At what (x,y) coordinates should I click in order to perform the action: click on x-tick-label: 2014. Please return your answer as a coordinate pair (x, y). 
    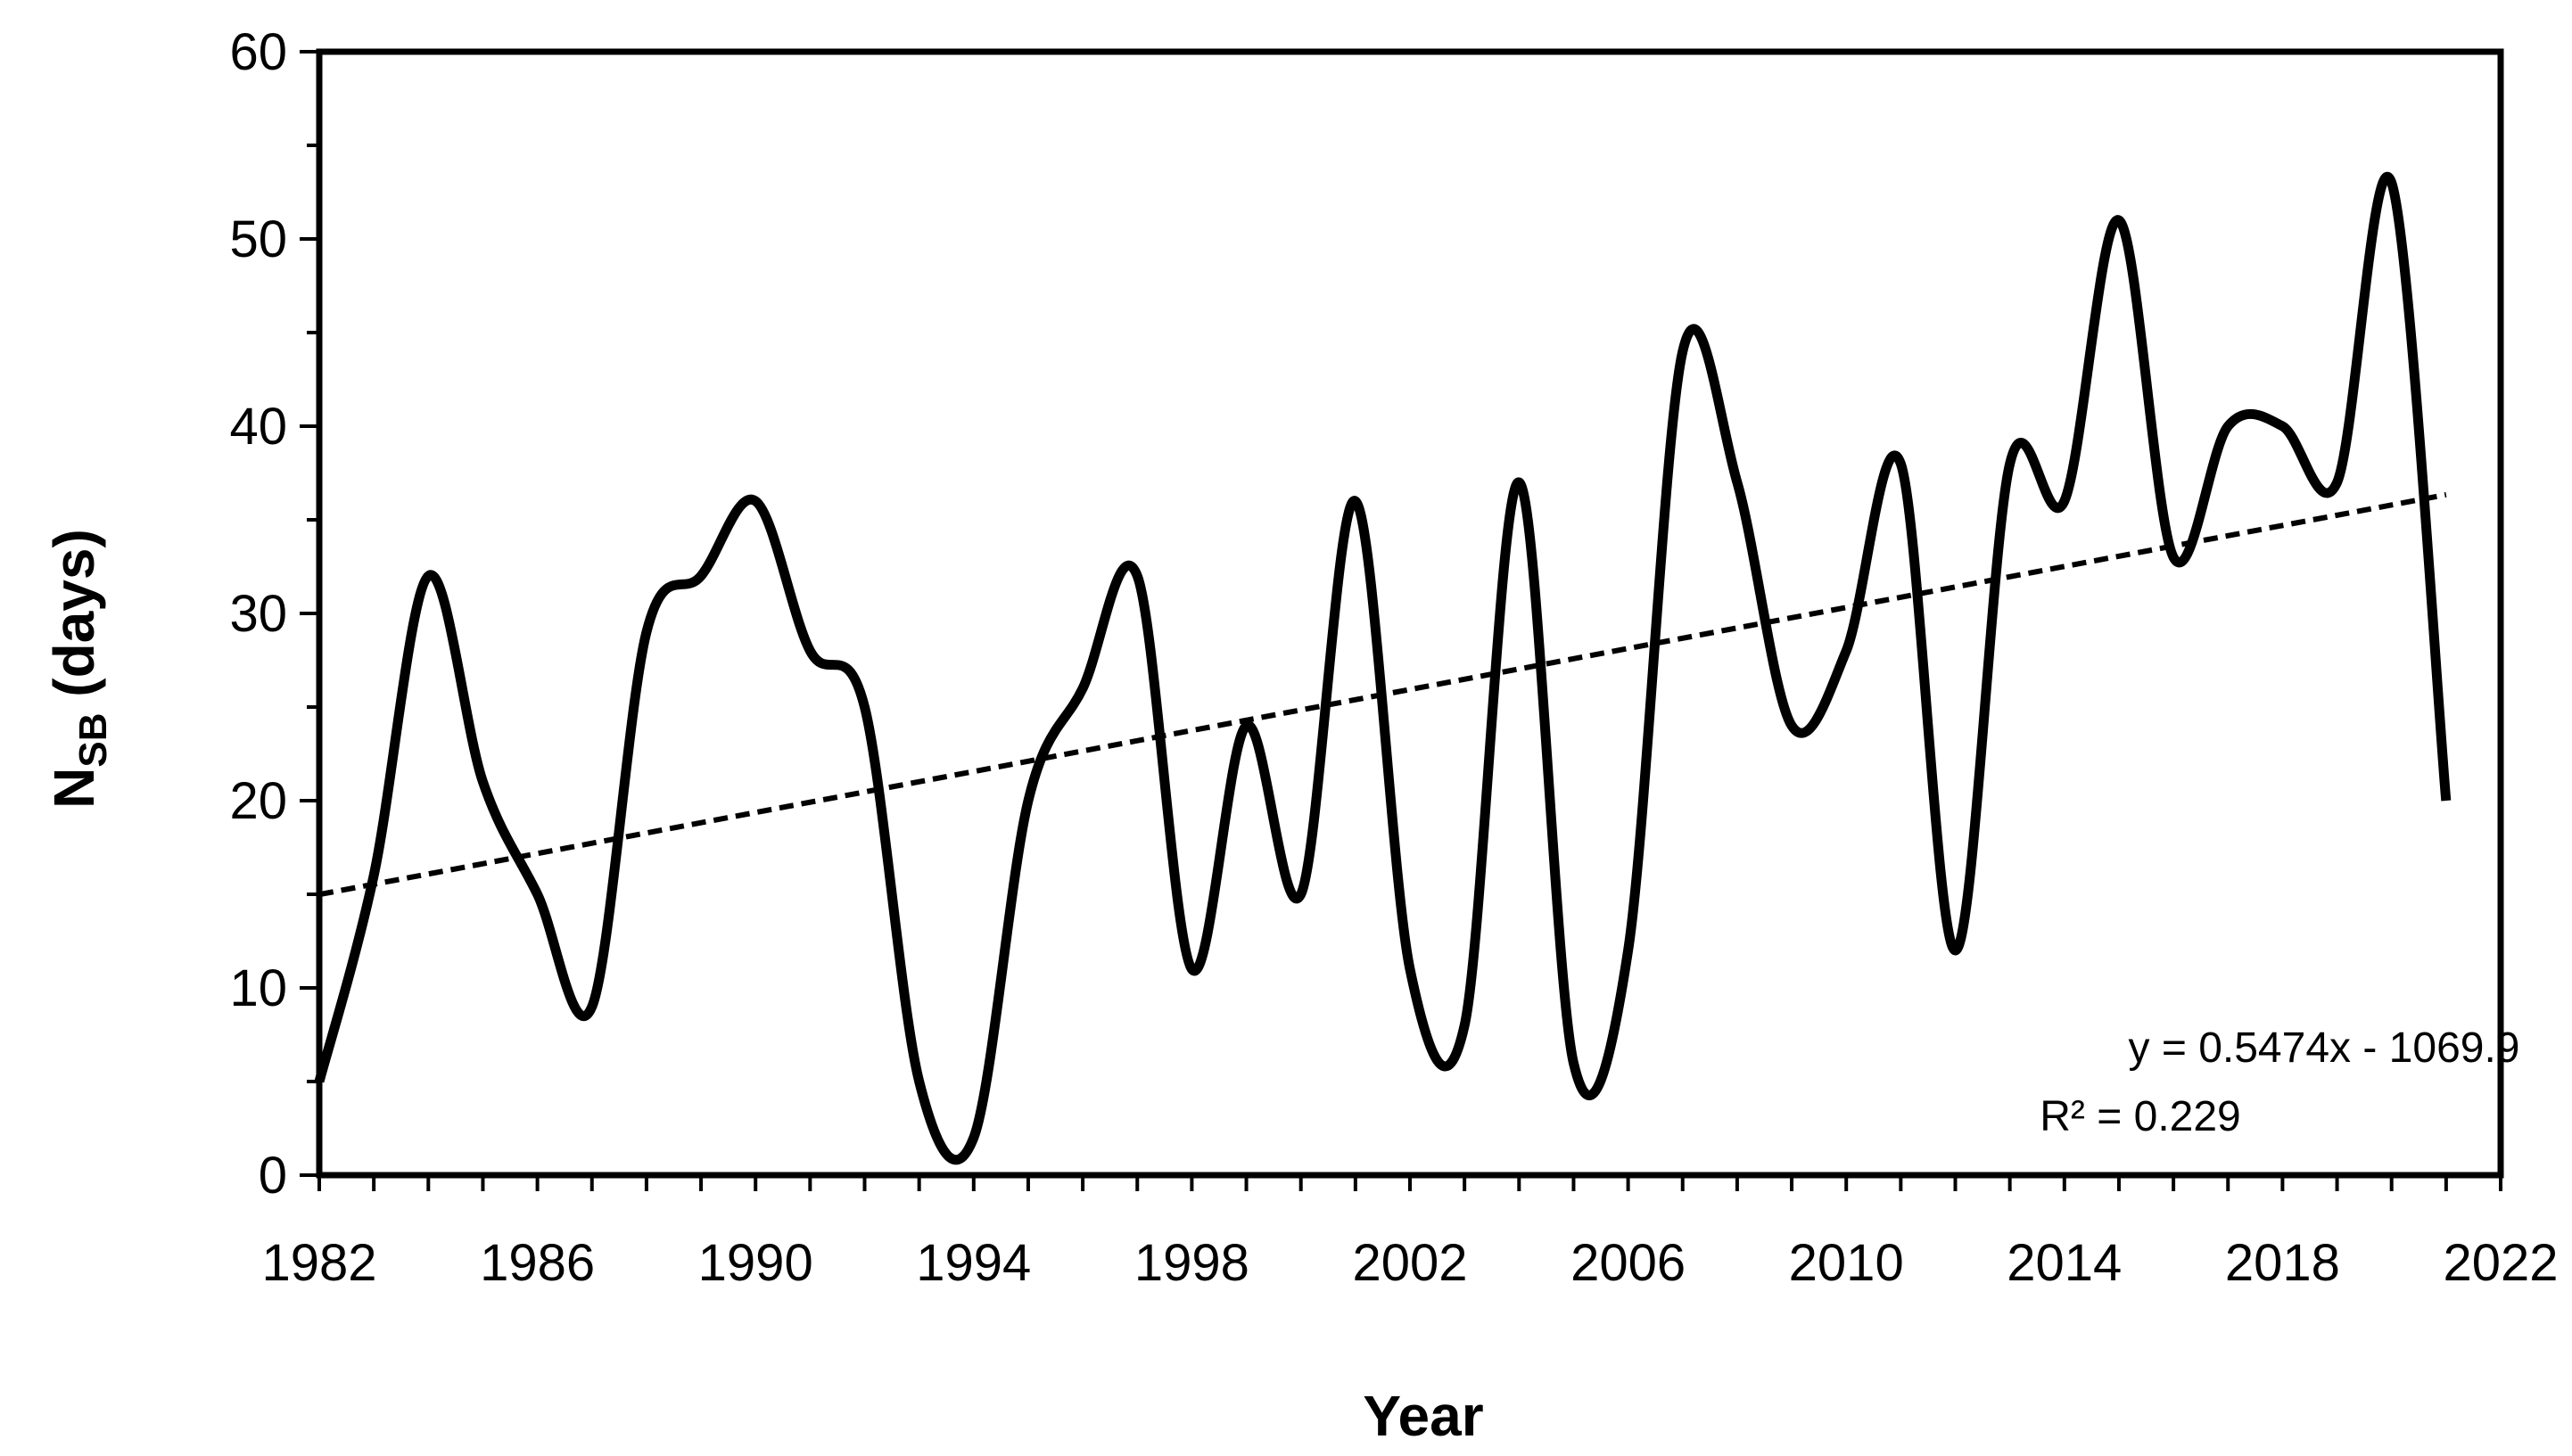
    Looking at the image, I should click on (2064, 1263).